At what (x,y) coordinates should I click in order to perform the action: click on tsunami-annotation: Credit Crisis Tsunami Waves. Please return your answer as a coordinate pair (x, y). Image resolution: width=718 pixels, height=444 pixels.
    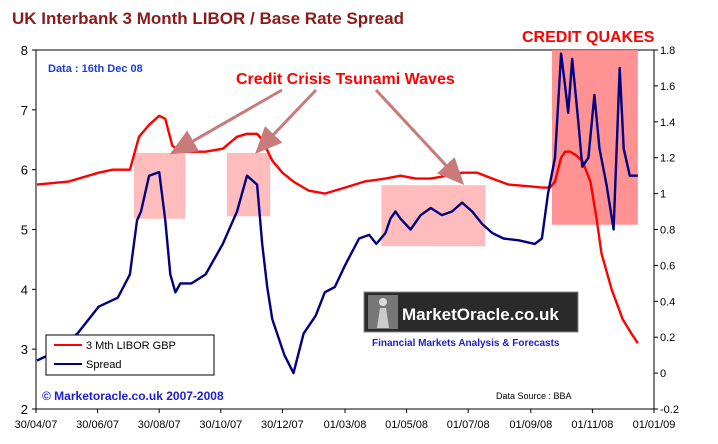
    Looking at the image, I should click on (345, 79).